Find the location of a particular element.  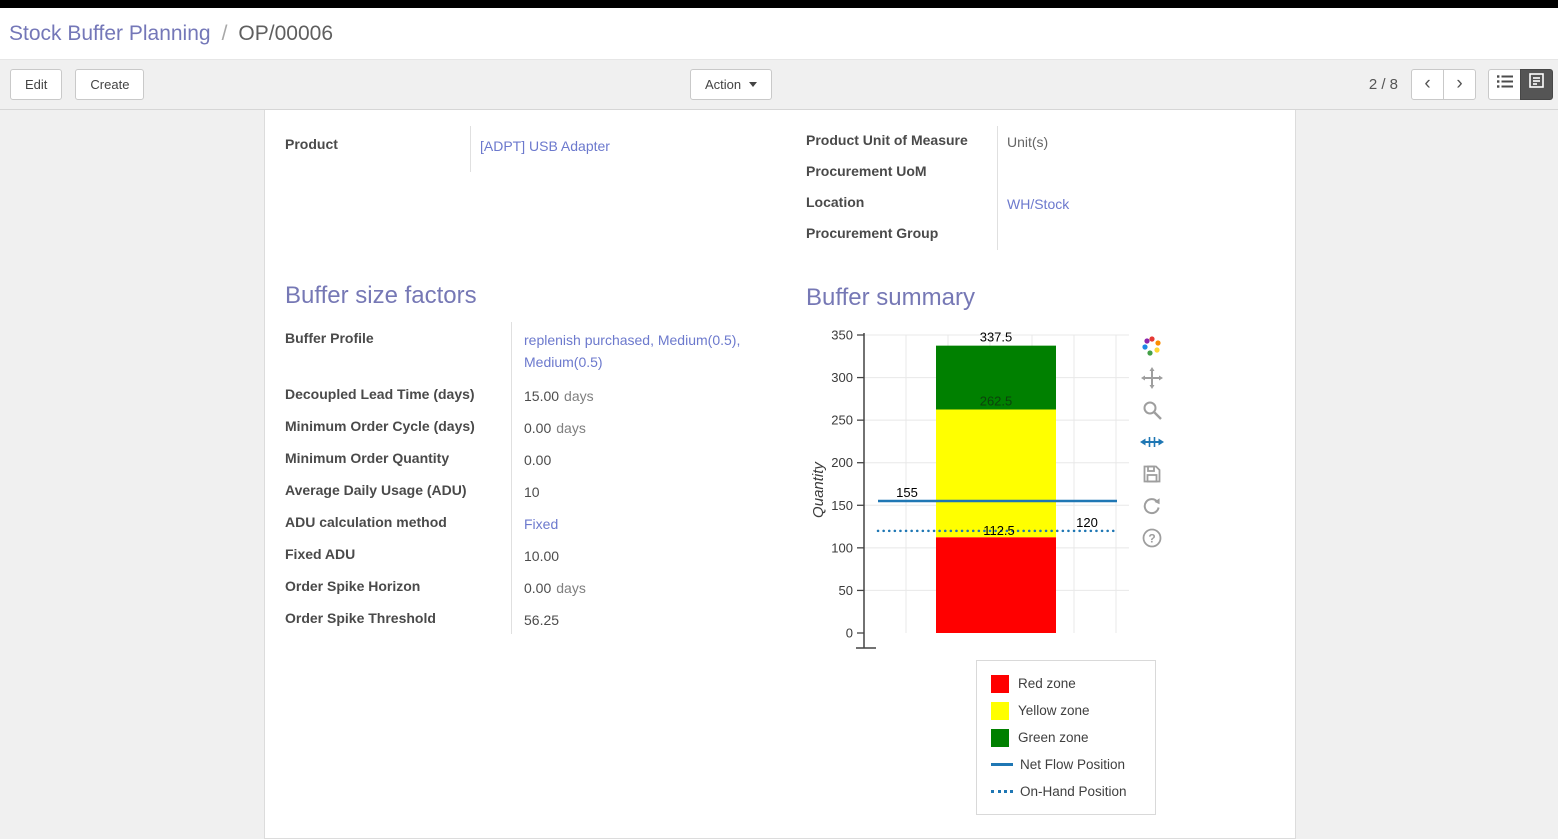

field-label-product-uom: Product Unit of Measure is located at coordinates (887, 140).